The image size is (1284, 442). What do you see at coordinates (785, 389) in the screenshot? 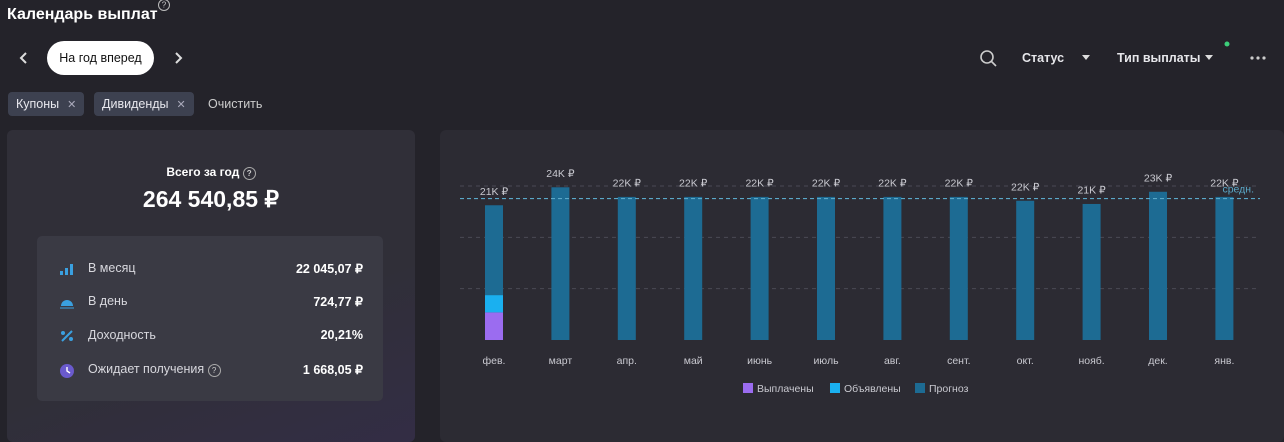
I see `legend-label: Выплачены` at bounding box center [785, 389].